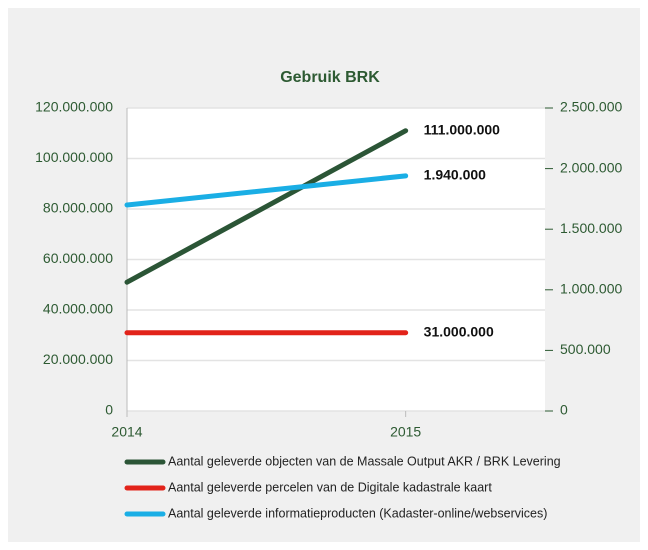 This screenshot has height=550, width=648. What do you see at coordinates (74, 107) in the screenshot?
I see `y-tick-label: 120.000.000` at bounding box center [74, 107].